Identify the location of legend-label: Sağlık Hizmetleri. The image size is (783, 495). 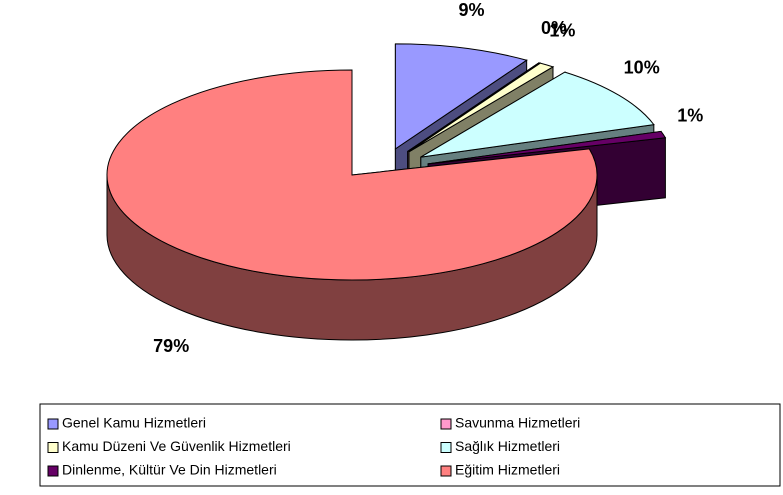
(507, 446).